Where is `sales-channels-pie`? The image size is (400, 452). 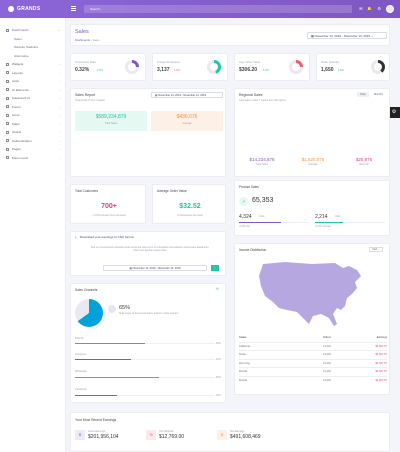 sales-channels-pie is located at coordinates (89, 313).